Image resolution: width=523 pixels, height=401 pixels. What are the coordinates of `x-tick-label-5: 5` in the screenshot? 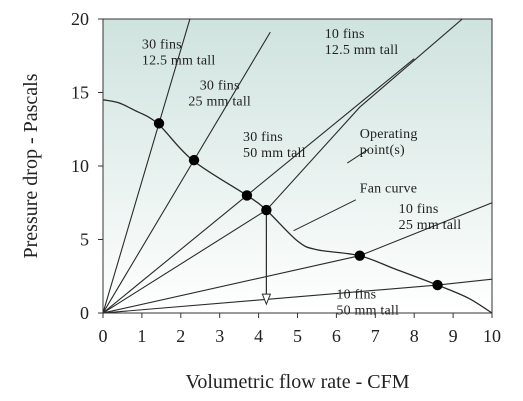 It's located at (297, 336).